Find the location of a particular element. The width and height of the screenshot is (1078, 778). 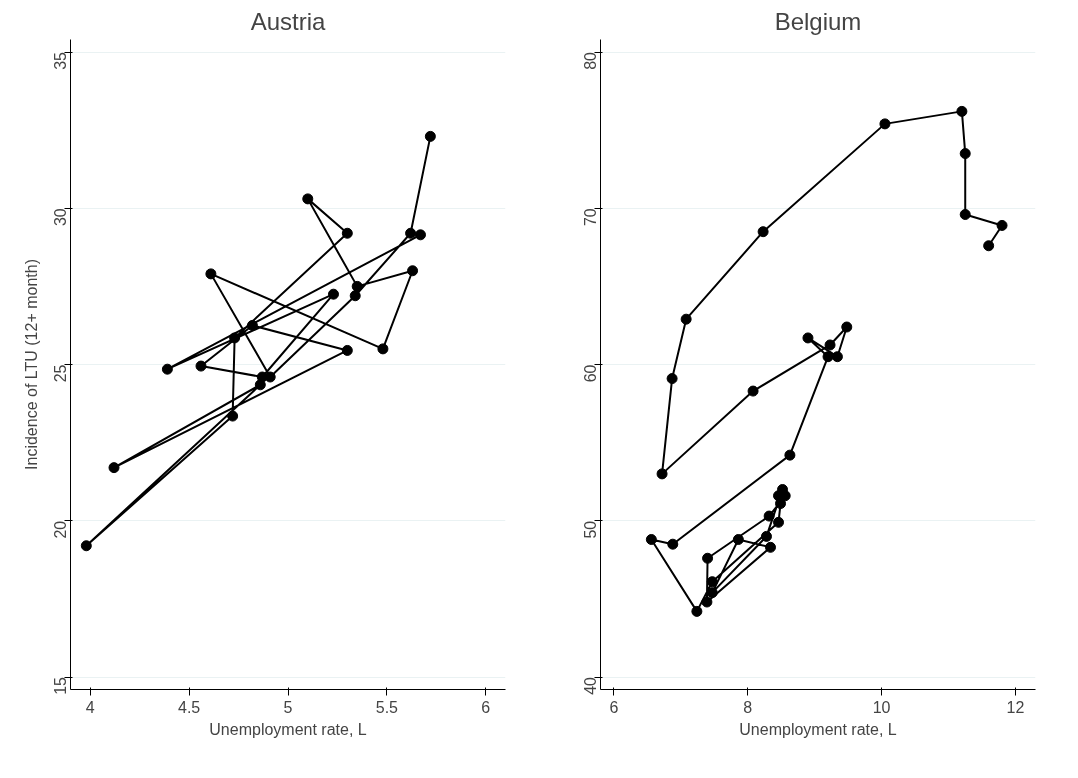

x-tick-label: 5.5 is located at coordinates (387, 707).